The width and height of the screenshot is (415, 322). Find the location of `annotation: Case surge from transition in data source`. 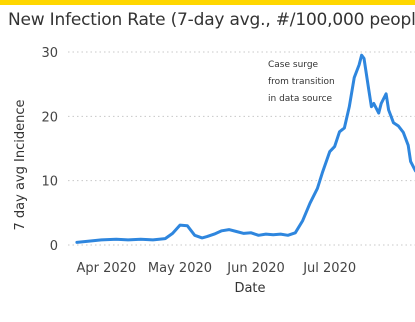

annotation: Case surge from transition in data source is located at coordinates (301, 82).